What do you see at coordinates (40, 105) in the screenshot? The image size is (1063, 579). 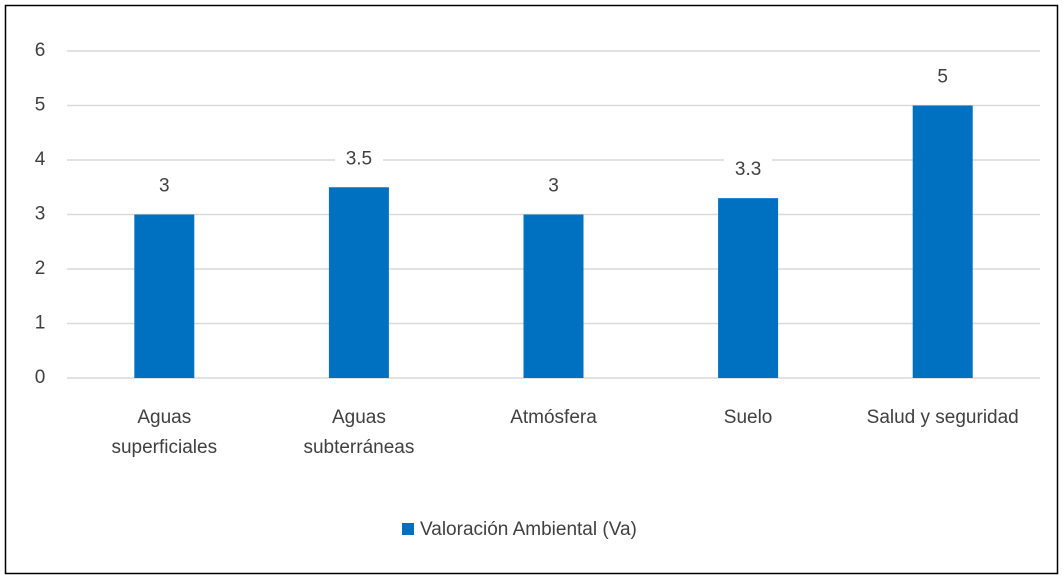 I see `y-tick-label: 5` at bounding box center [40, 105].